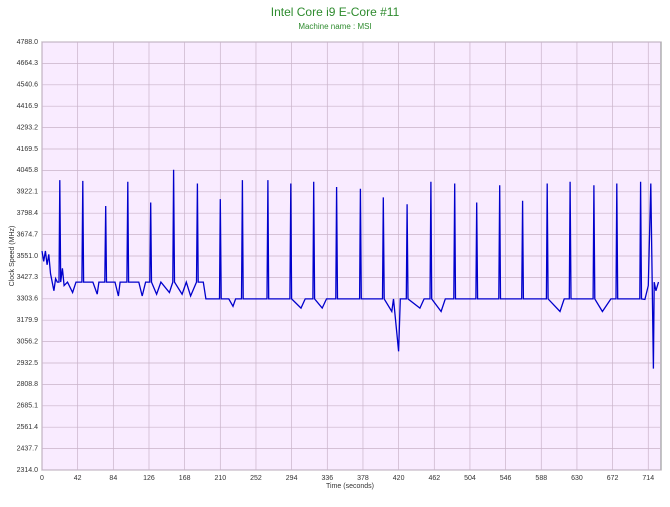 This screenshot has width=670, height=507. What do you see at coordinates (470, 478) in the screenshot?
I see `x-tick-label: 504` at bounding box center [470, 478].